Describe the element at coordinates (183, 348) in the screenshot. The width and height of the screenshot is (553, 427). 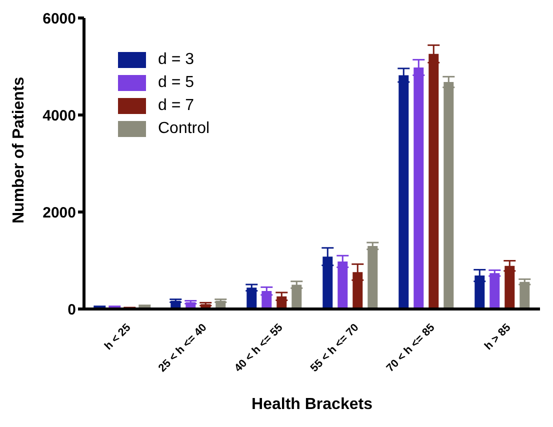
I see `x-tick-label: 25 < h <= 40` at that location.